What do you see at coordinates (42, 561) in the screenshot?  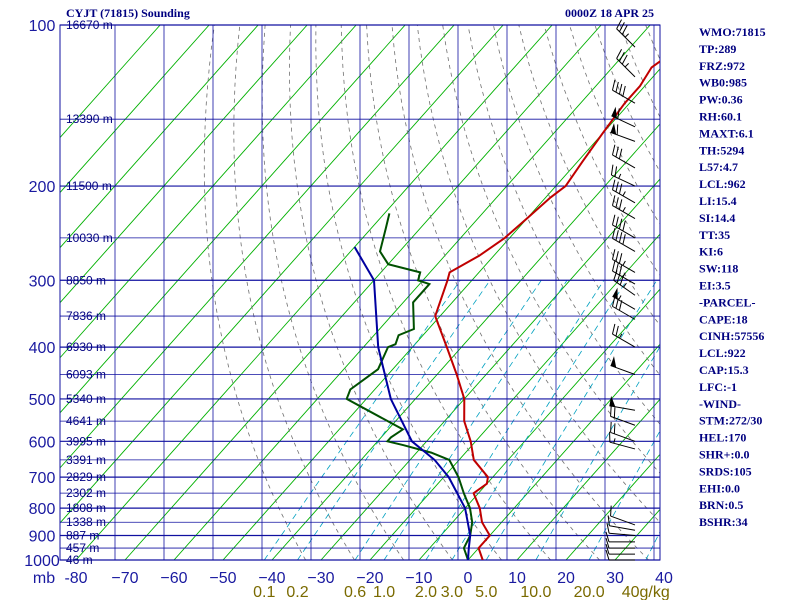 I see `pressure-tick-label: 1000` at bounding box center [42, 561].